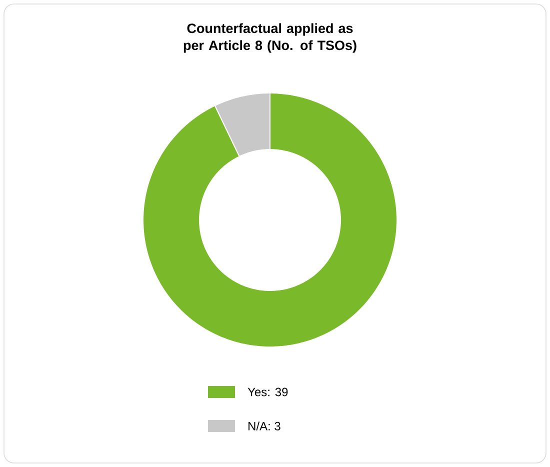  I want to click on legend-label: N/A: 3, so click(264, 426).